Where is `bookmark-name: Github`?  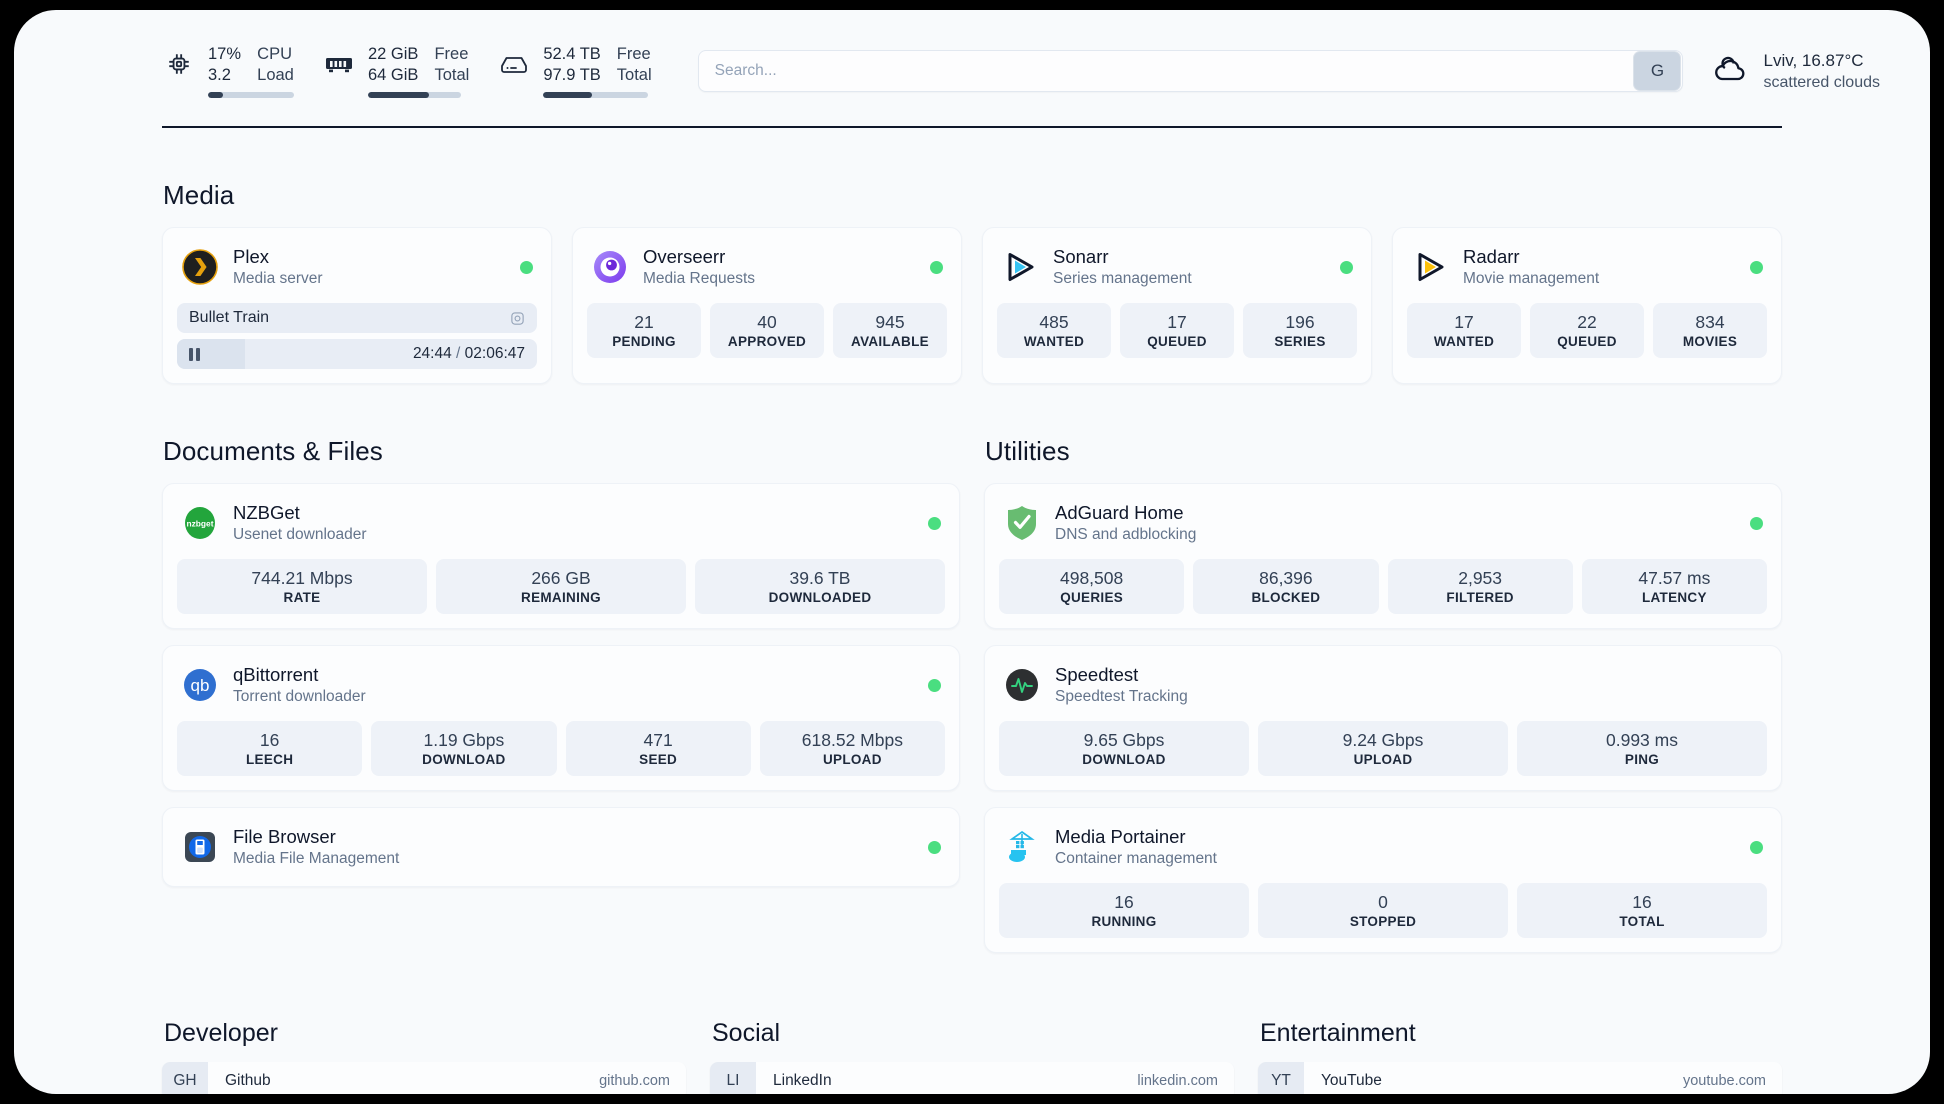 bookmark-name: Github is located at coordinates (248, 1080).